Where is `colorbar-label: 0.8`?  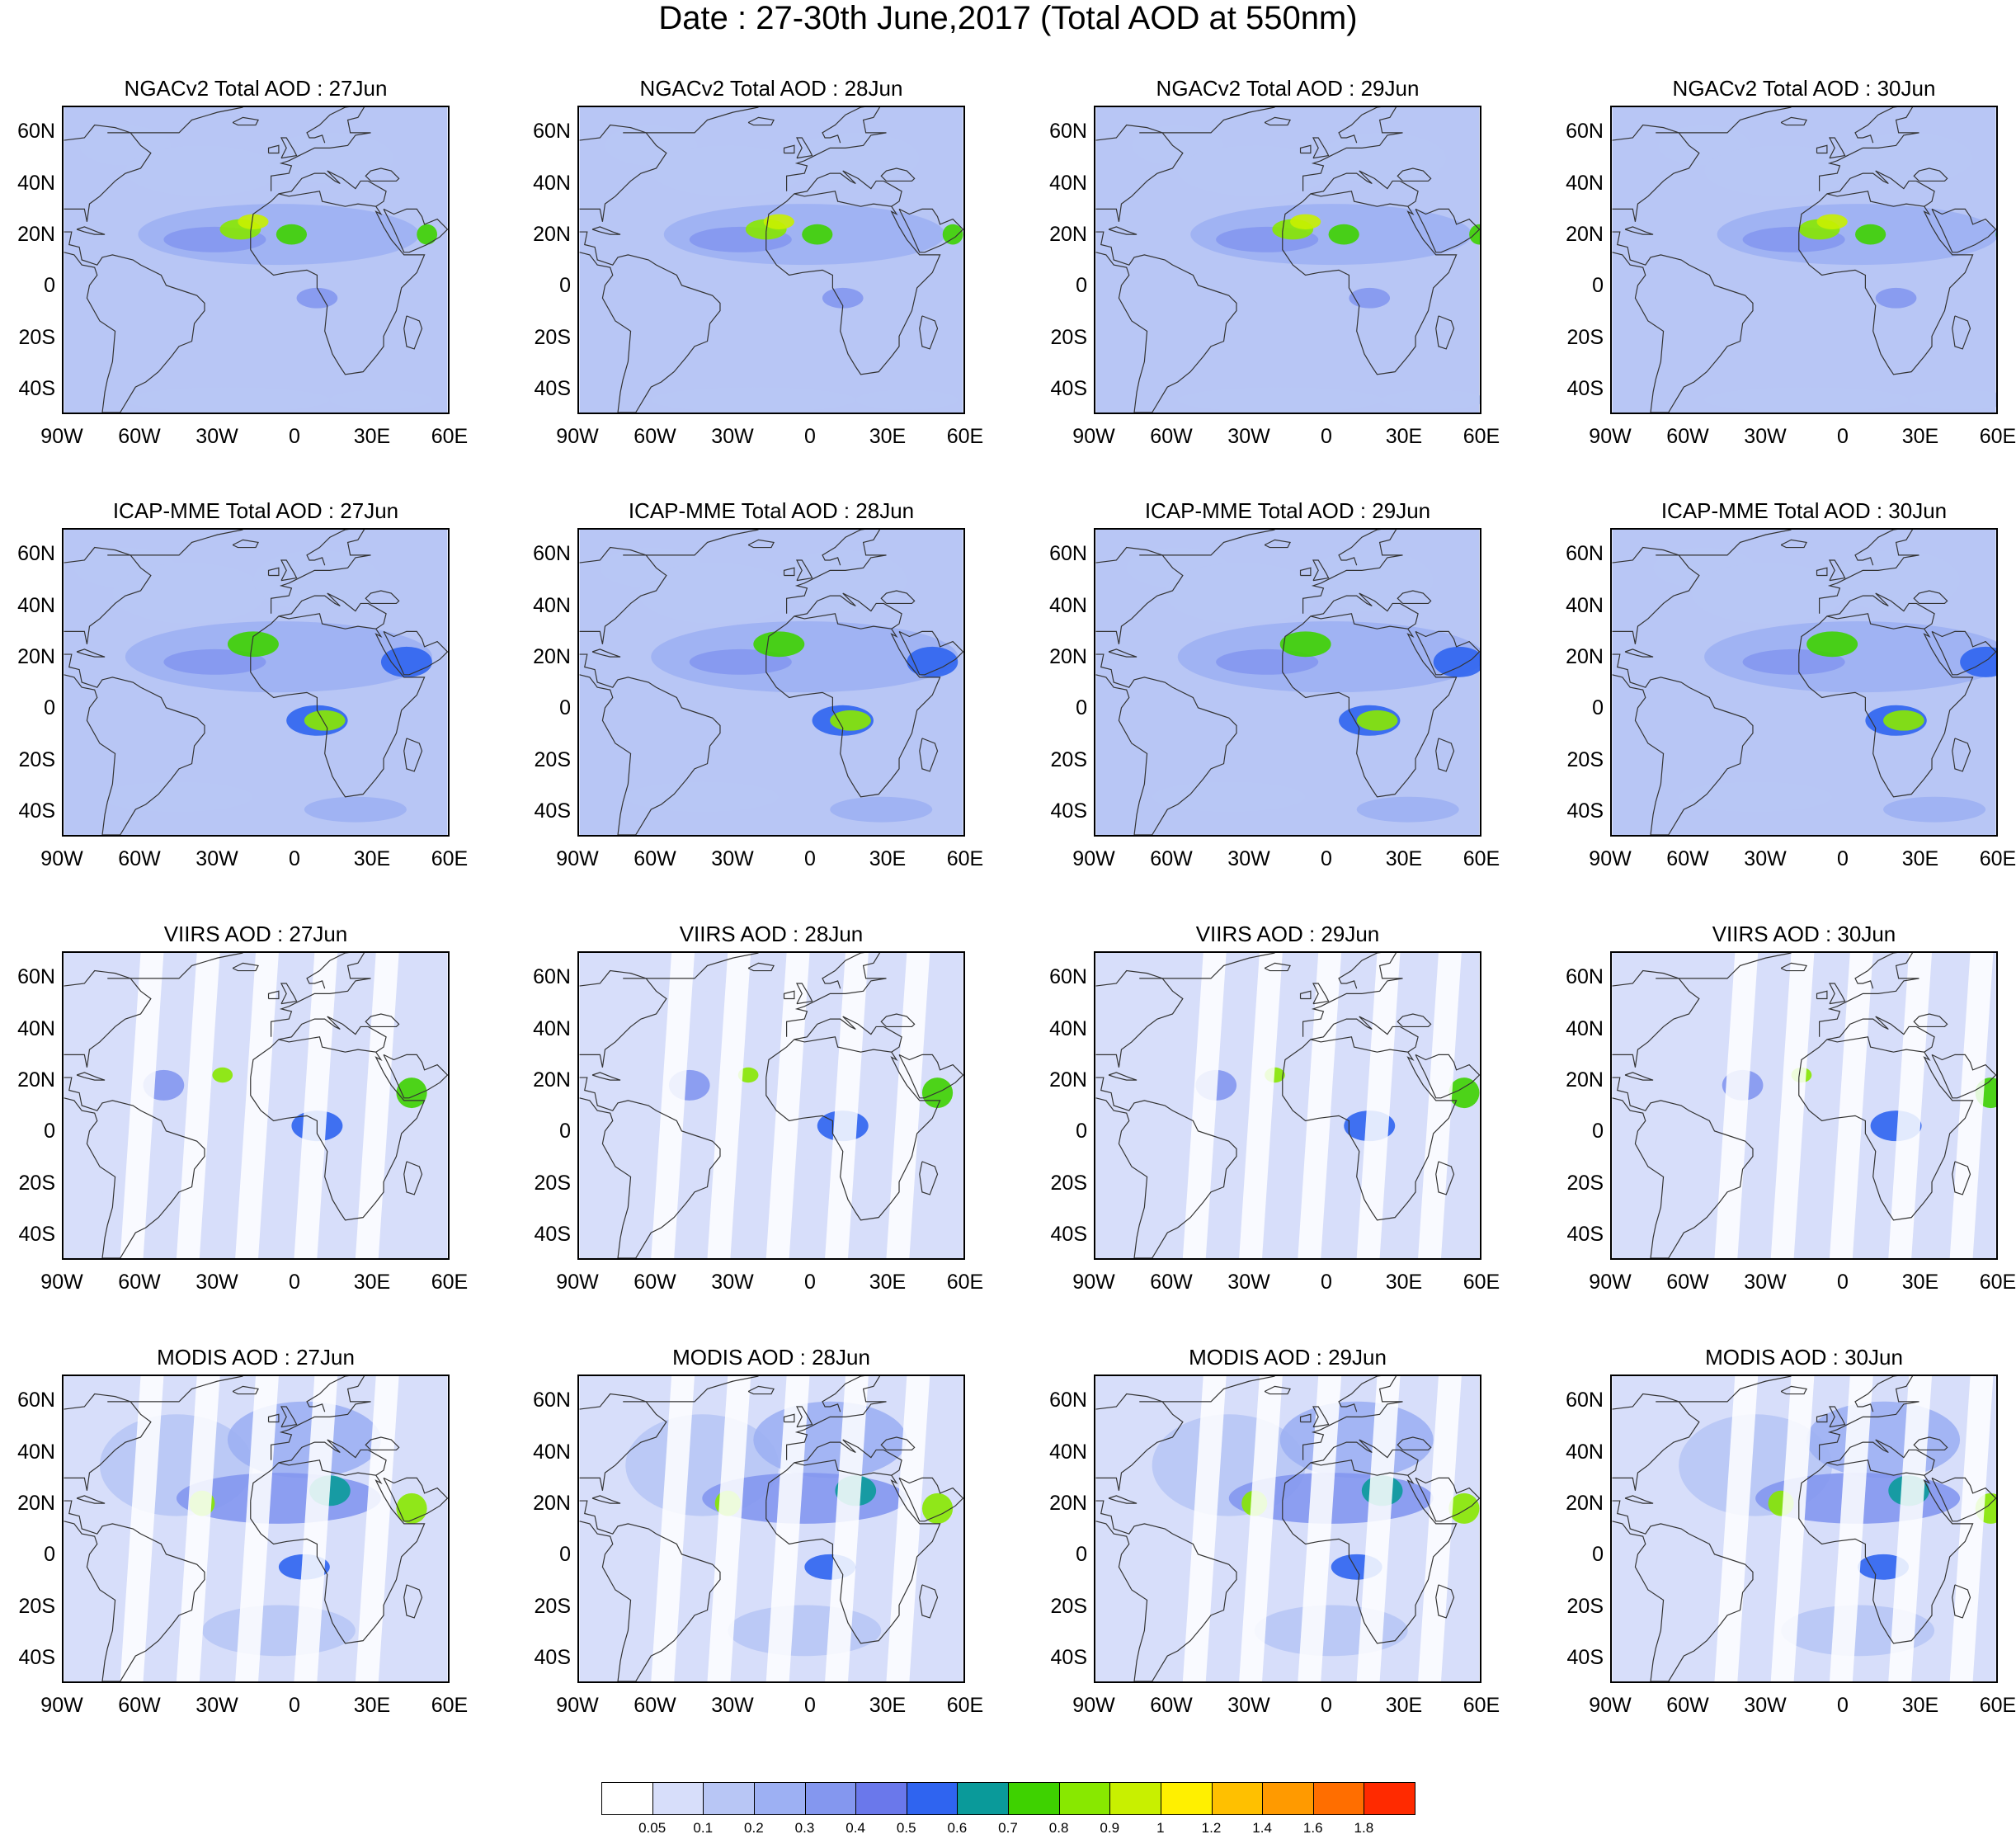 colorbar-label: 0.8 is located at coordinates (1058, 1828).